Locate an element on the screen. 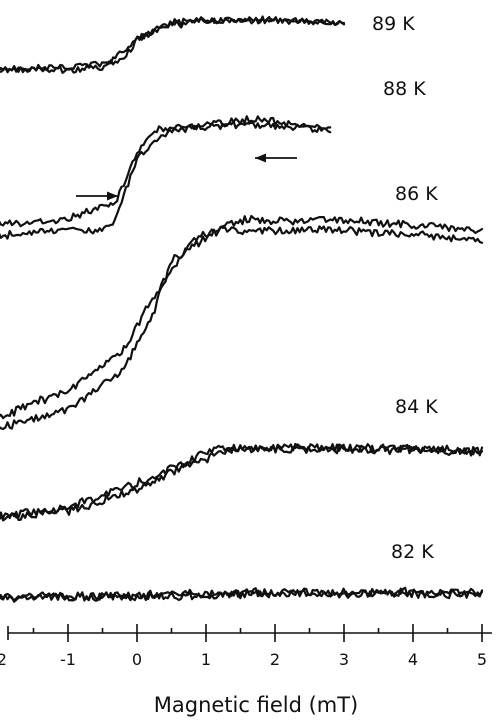  sweep-arrows is located at coordinates (186, 177).